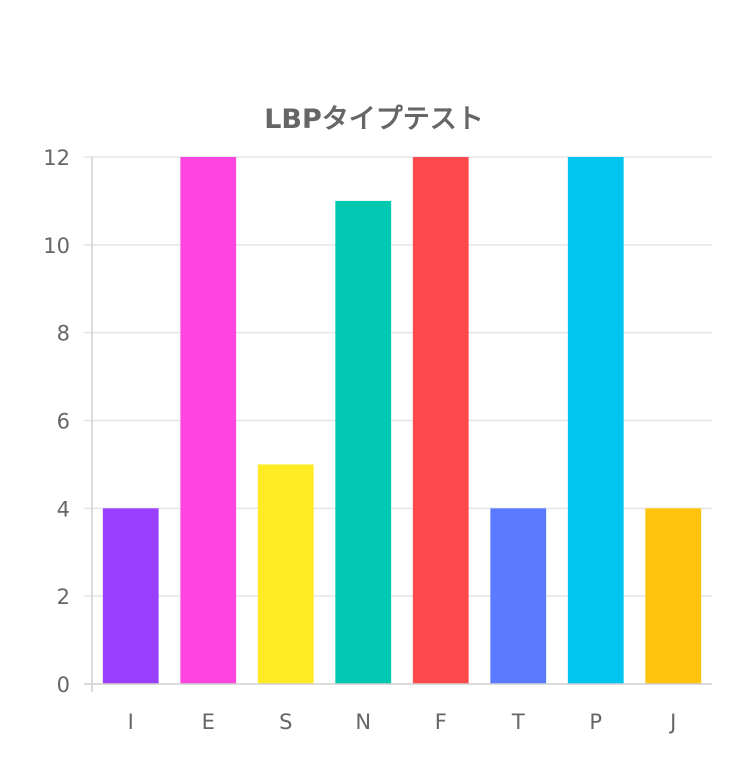 This screenshot has height=777, width=750. What do you see at coordinates (672, 722) in the screenshot?
I see `x-tick-label: J` at bounding box center [672, 722].